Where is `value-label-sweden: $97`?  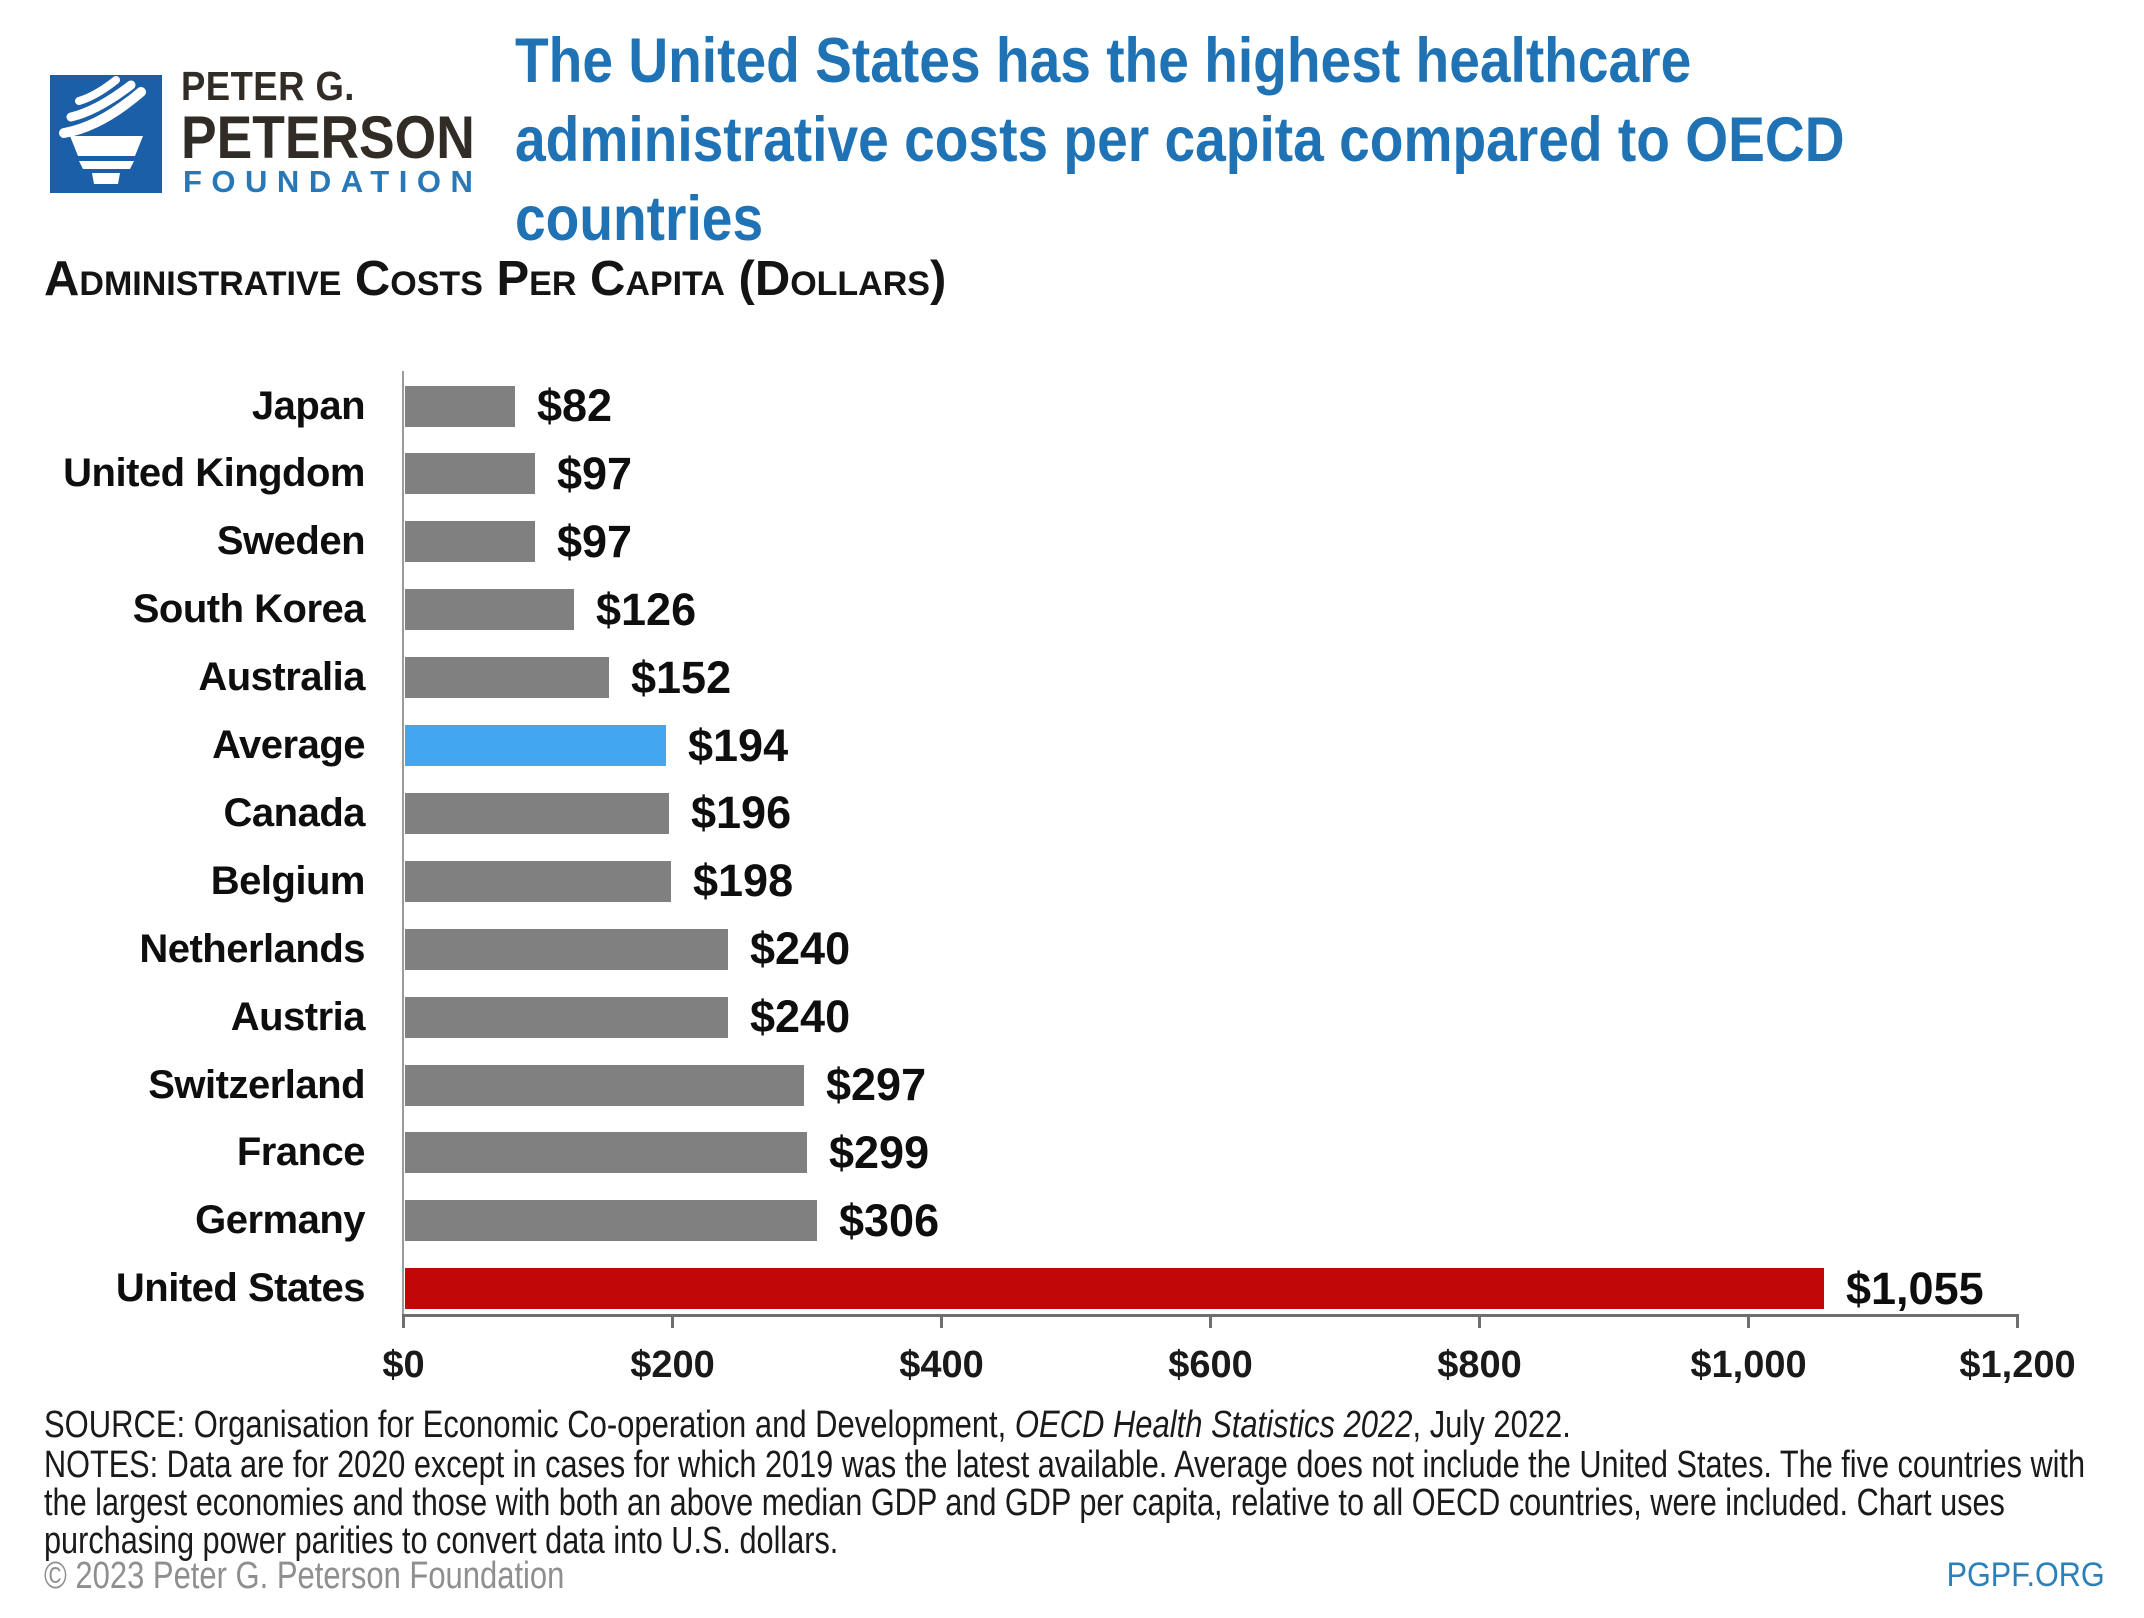 value-label-sweden: $97 is located at coordinates (595, 541).